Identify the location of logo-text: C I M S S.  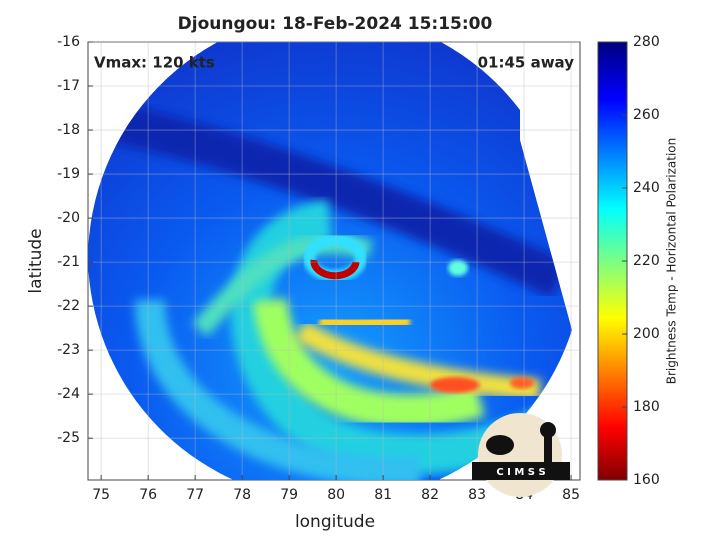
(520, 472).